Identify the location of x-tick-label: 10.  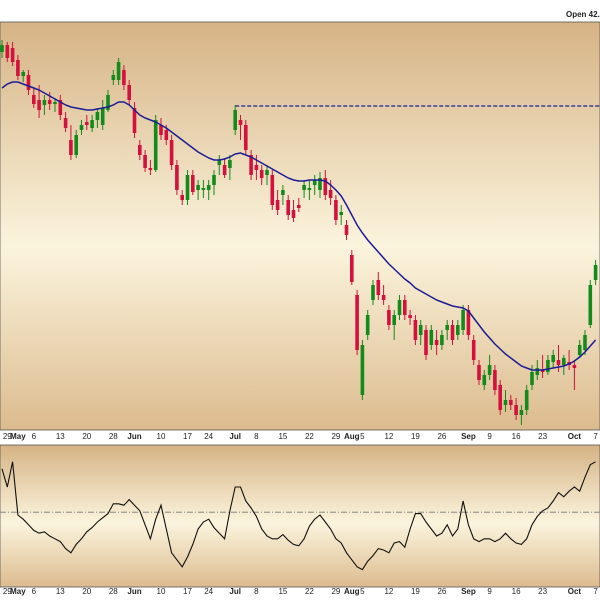
(161, 436).